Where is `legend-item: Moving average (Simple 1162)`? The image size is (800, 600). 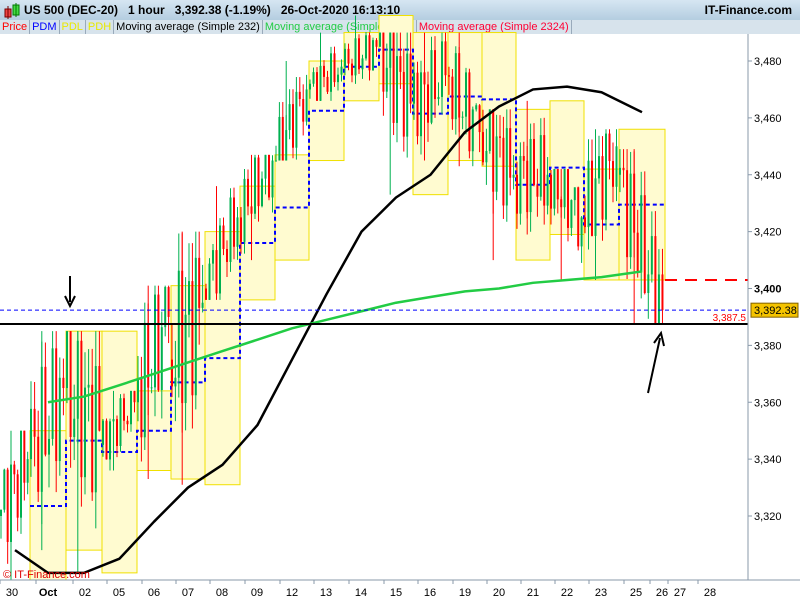
legend-item: Moving average (Simple 1162) is located at coordinates (340, 27).